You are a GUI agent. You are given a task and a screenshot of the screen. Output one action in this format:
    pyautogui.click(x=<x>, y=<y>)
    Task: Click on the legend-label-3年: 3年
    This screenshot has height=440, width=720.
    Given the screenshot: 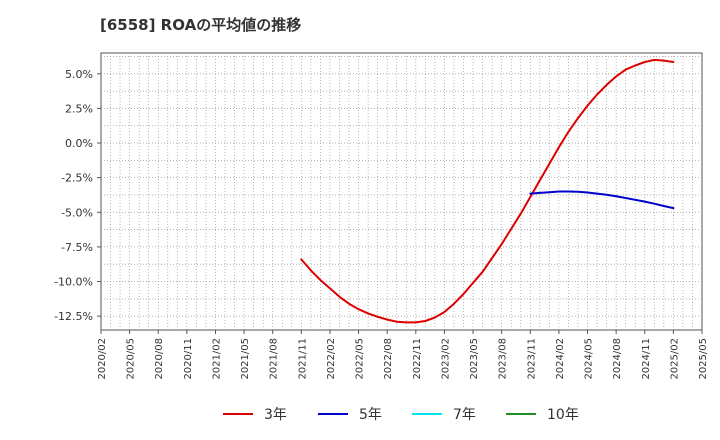 What is the action you would take?
    pyautogui.click(x=275, y=415)
    